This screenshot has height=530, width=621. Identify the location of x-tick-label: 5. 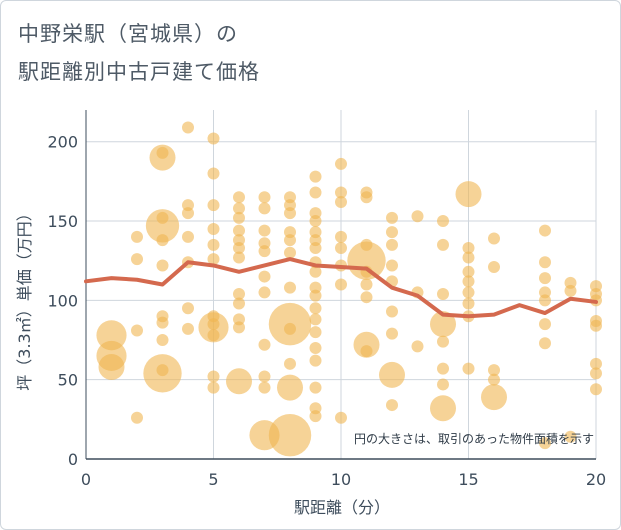
(213, 479).